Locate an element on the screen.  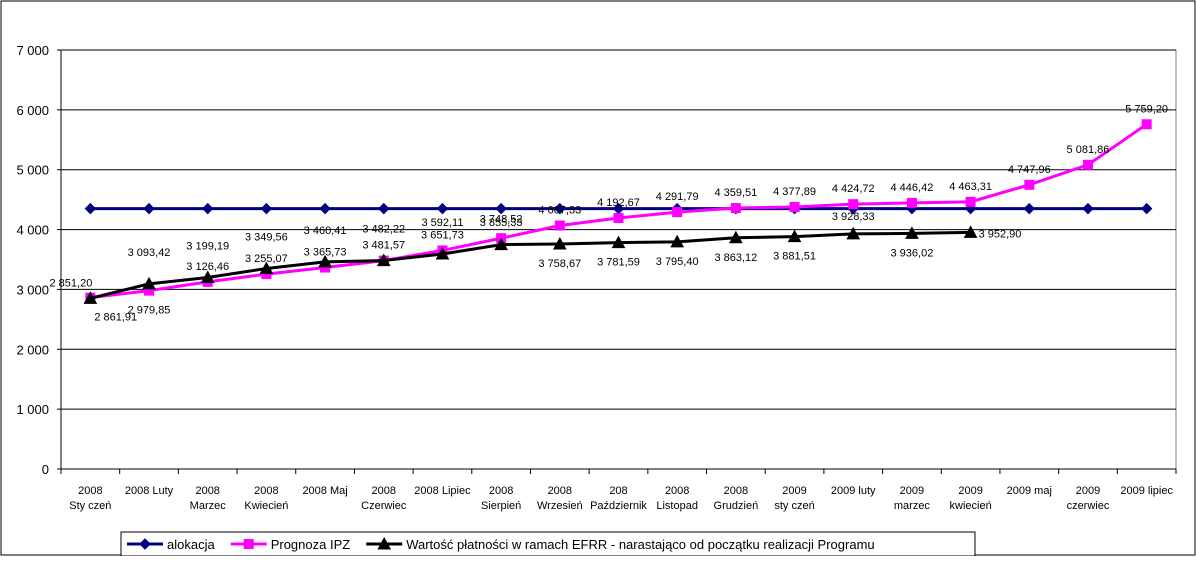
data-label: 3 855,33 is located at coordinates (501, 223).